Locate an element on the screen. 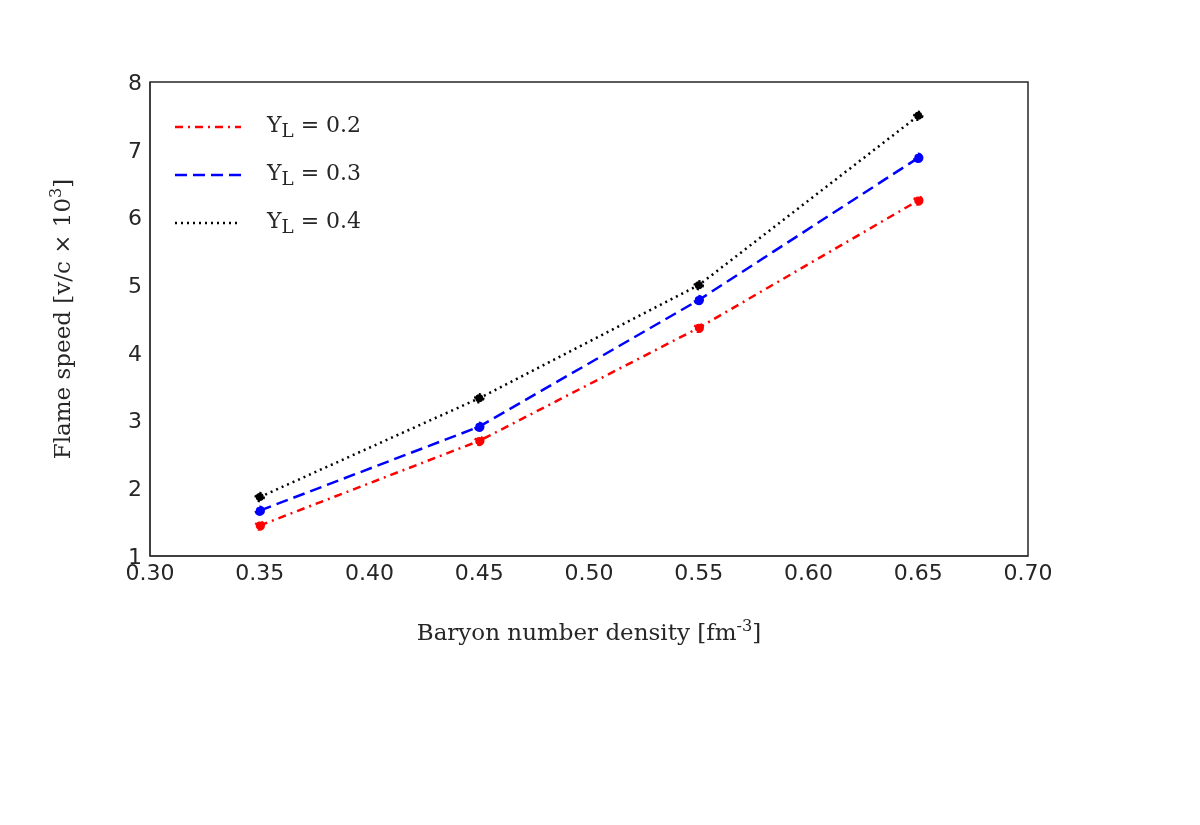 The height and width of the screenshot is (825, 1200). x-tick-label: 0.45 is located at coordinates (479, 572).